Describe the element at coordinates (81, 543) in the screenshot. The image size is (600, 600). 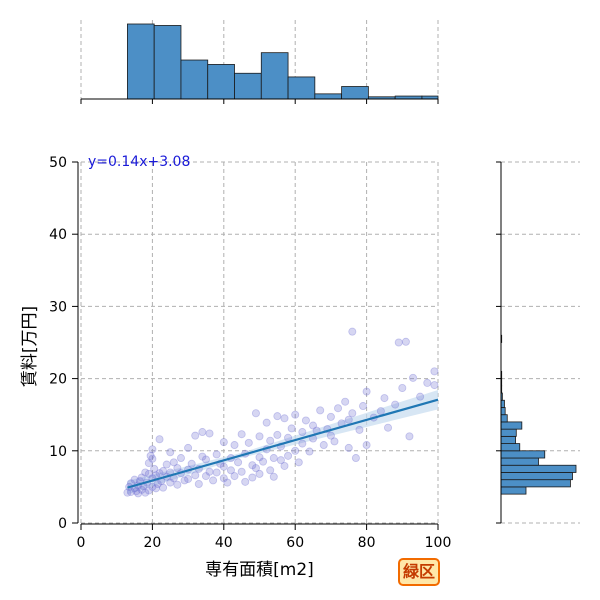
I see `x-tick-label: 0` at that location.